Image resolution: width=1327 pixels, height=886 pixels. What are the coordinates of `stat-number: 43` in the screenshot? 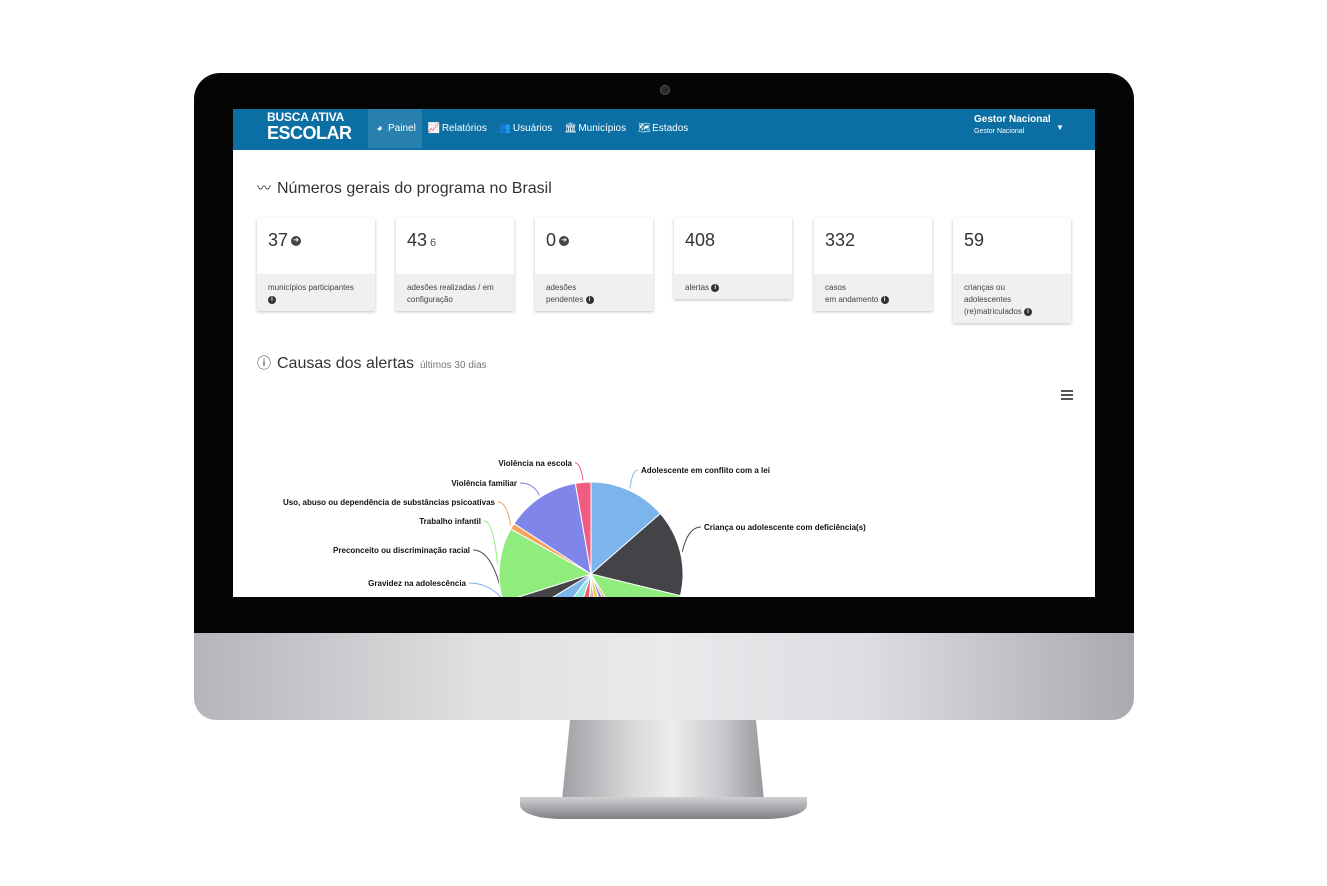 It's located at (417, 240).